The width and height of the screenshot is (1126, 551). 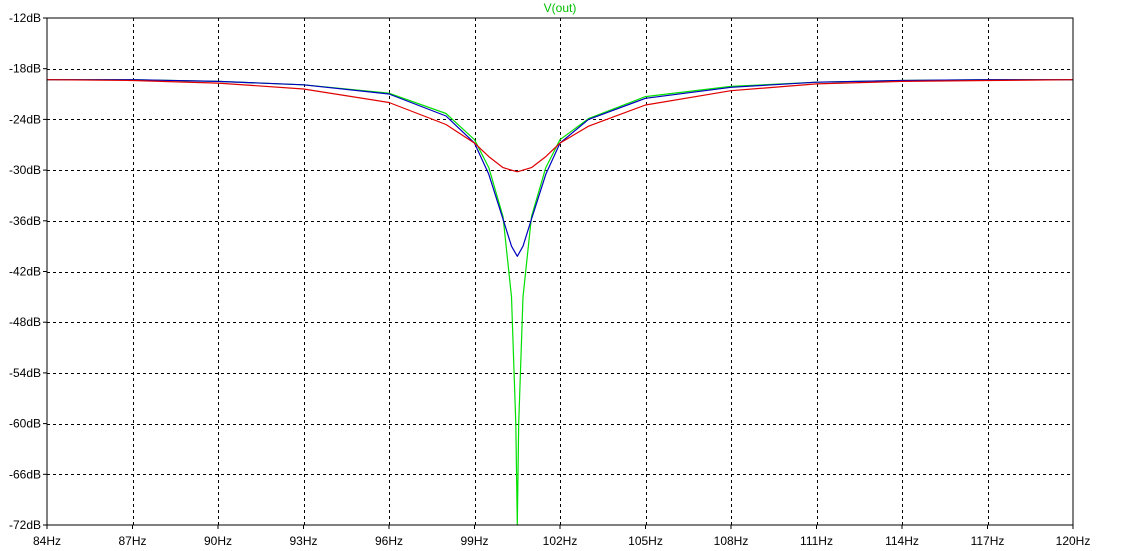 I want to click on y-tick-label: -24dB, so click(x=25, y=119).